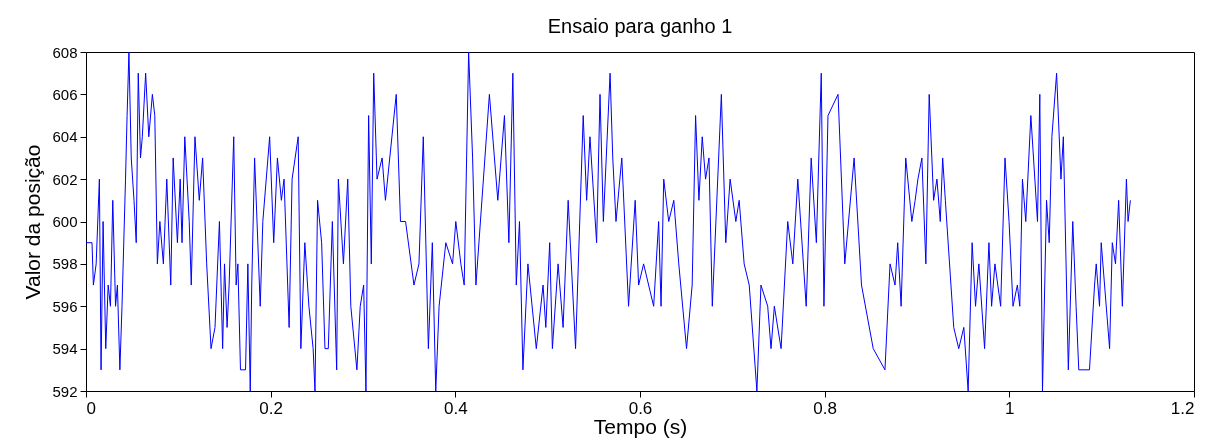 The image size is (1210, 447). What do you see at coordinates (65, 94) in the screenshot?
I see `y-tick-label: 606` at bounding box center [65, 94].